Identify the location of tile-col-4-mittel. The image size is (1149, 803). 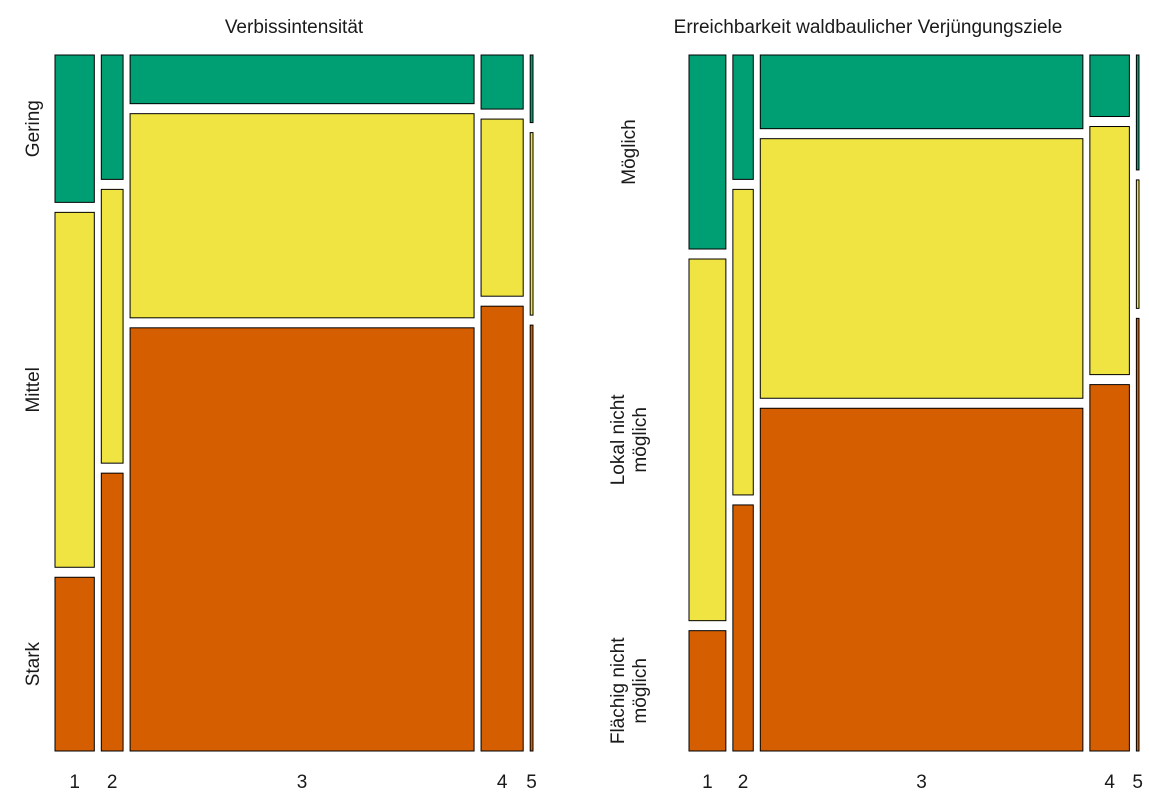
(502, 207).